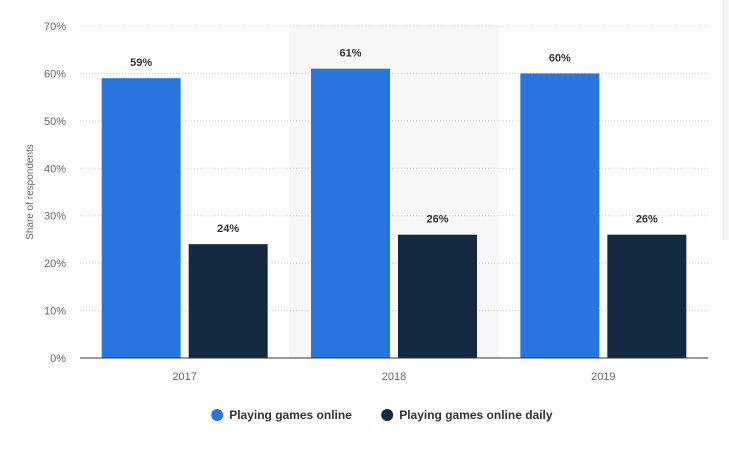 Image resolution: width=729 pixels, height=449 pixels. Describe the element at coordinates (55, 169) in the screenshot. I see `y-tick-label: 40%` at that location.